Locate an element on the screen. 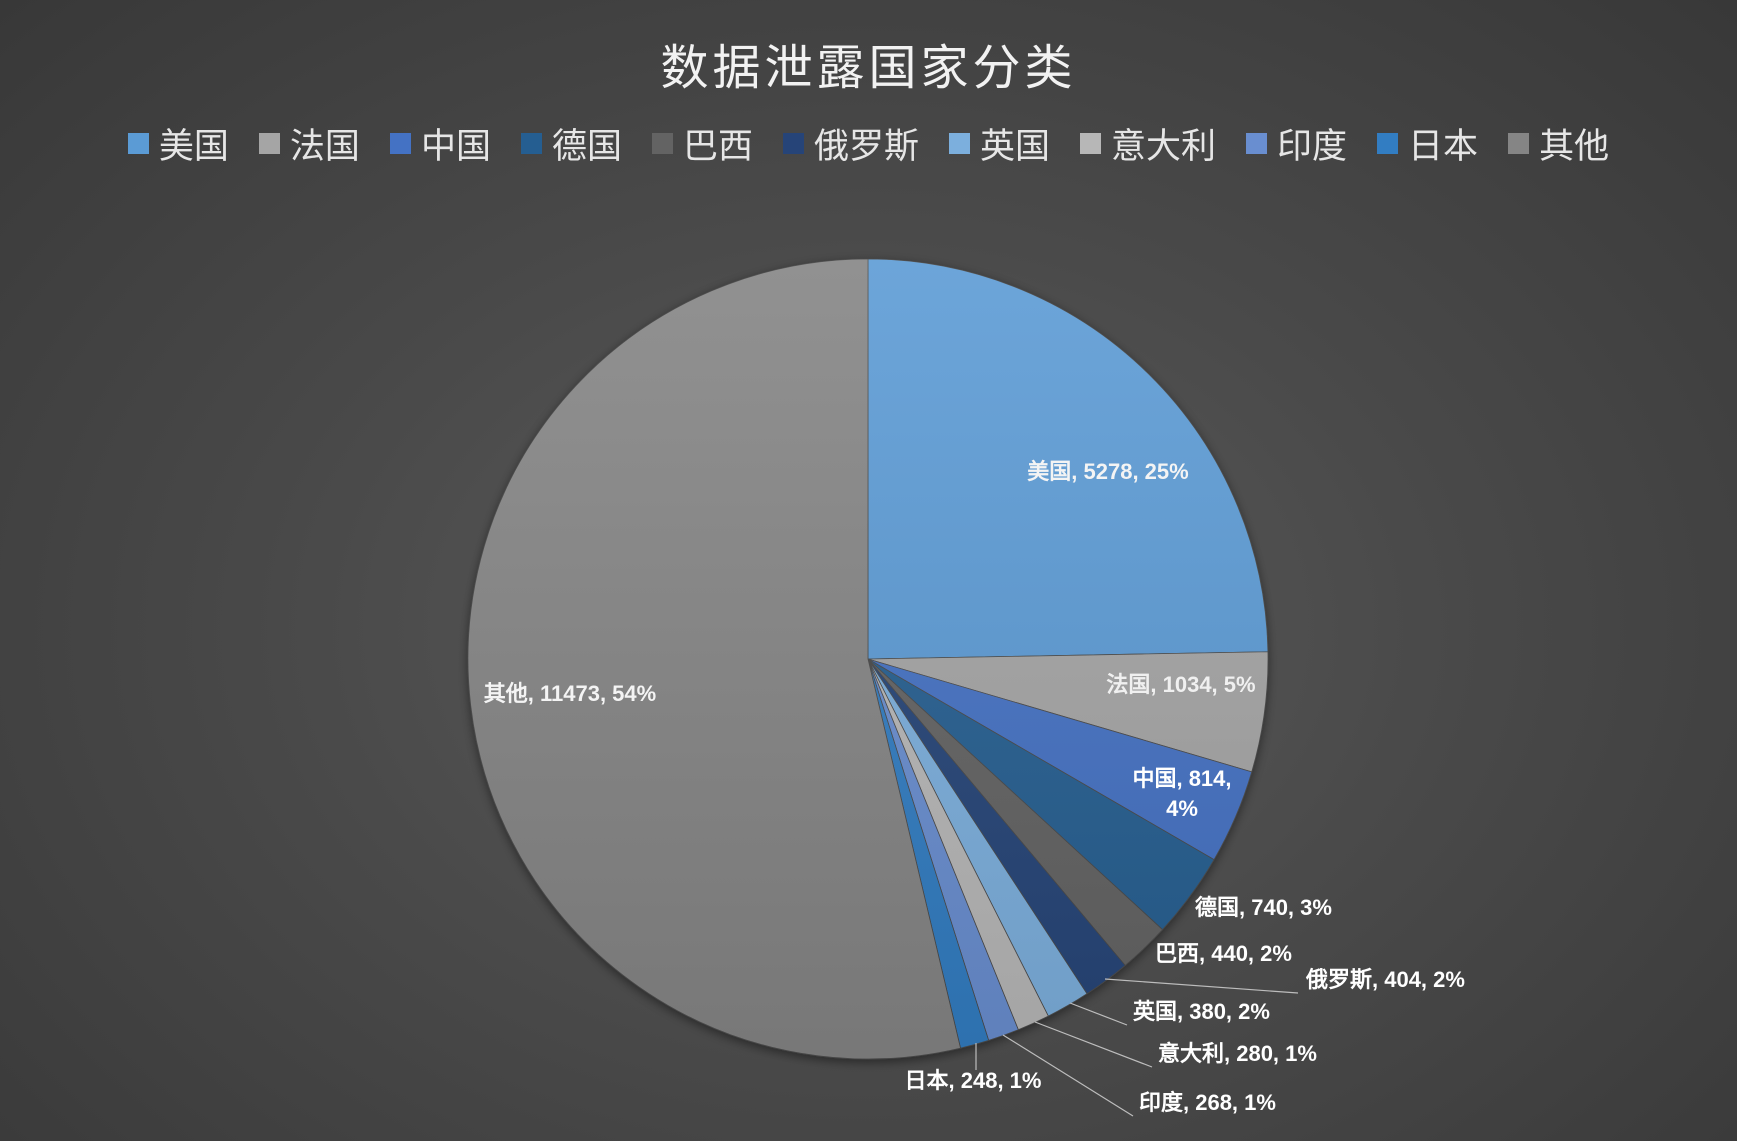 This screenshot has width=1737, height=1141. data-label: 德国, 740, 3% is located at coordinates (1263, 907).